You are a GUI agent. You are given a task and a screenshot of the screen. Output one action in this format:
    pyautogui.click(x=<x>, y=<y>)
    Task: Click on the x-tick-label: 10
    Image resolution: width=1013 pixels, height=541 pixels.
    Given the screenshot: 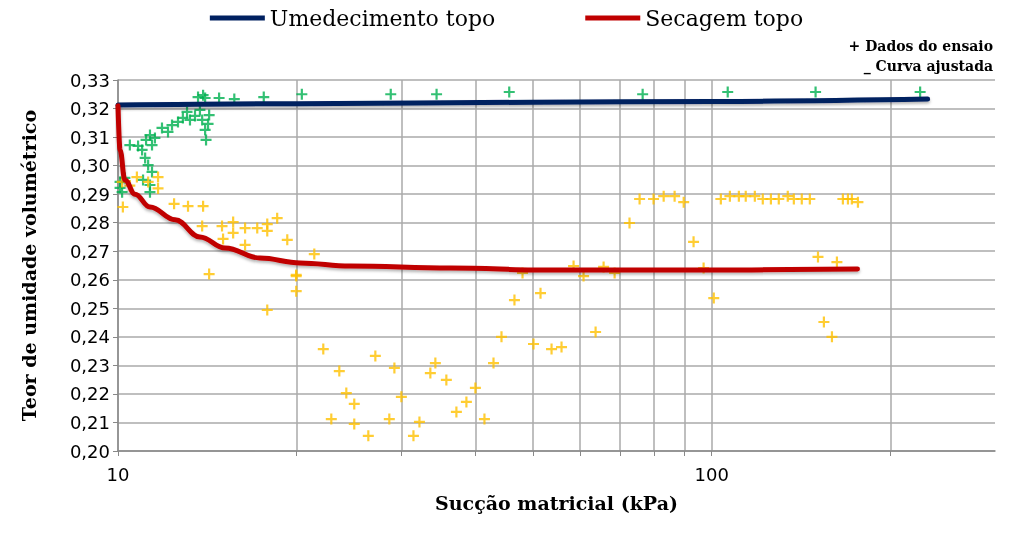 What is the action you would take?
    pyautogui.click(x=118, y=474)
    